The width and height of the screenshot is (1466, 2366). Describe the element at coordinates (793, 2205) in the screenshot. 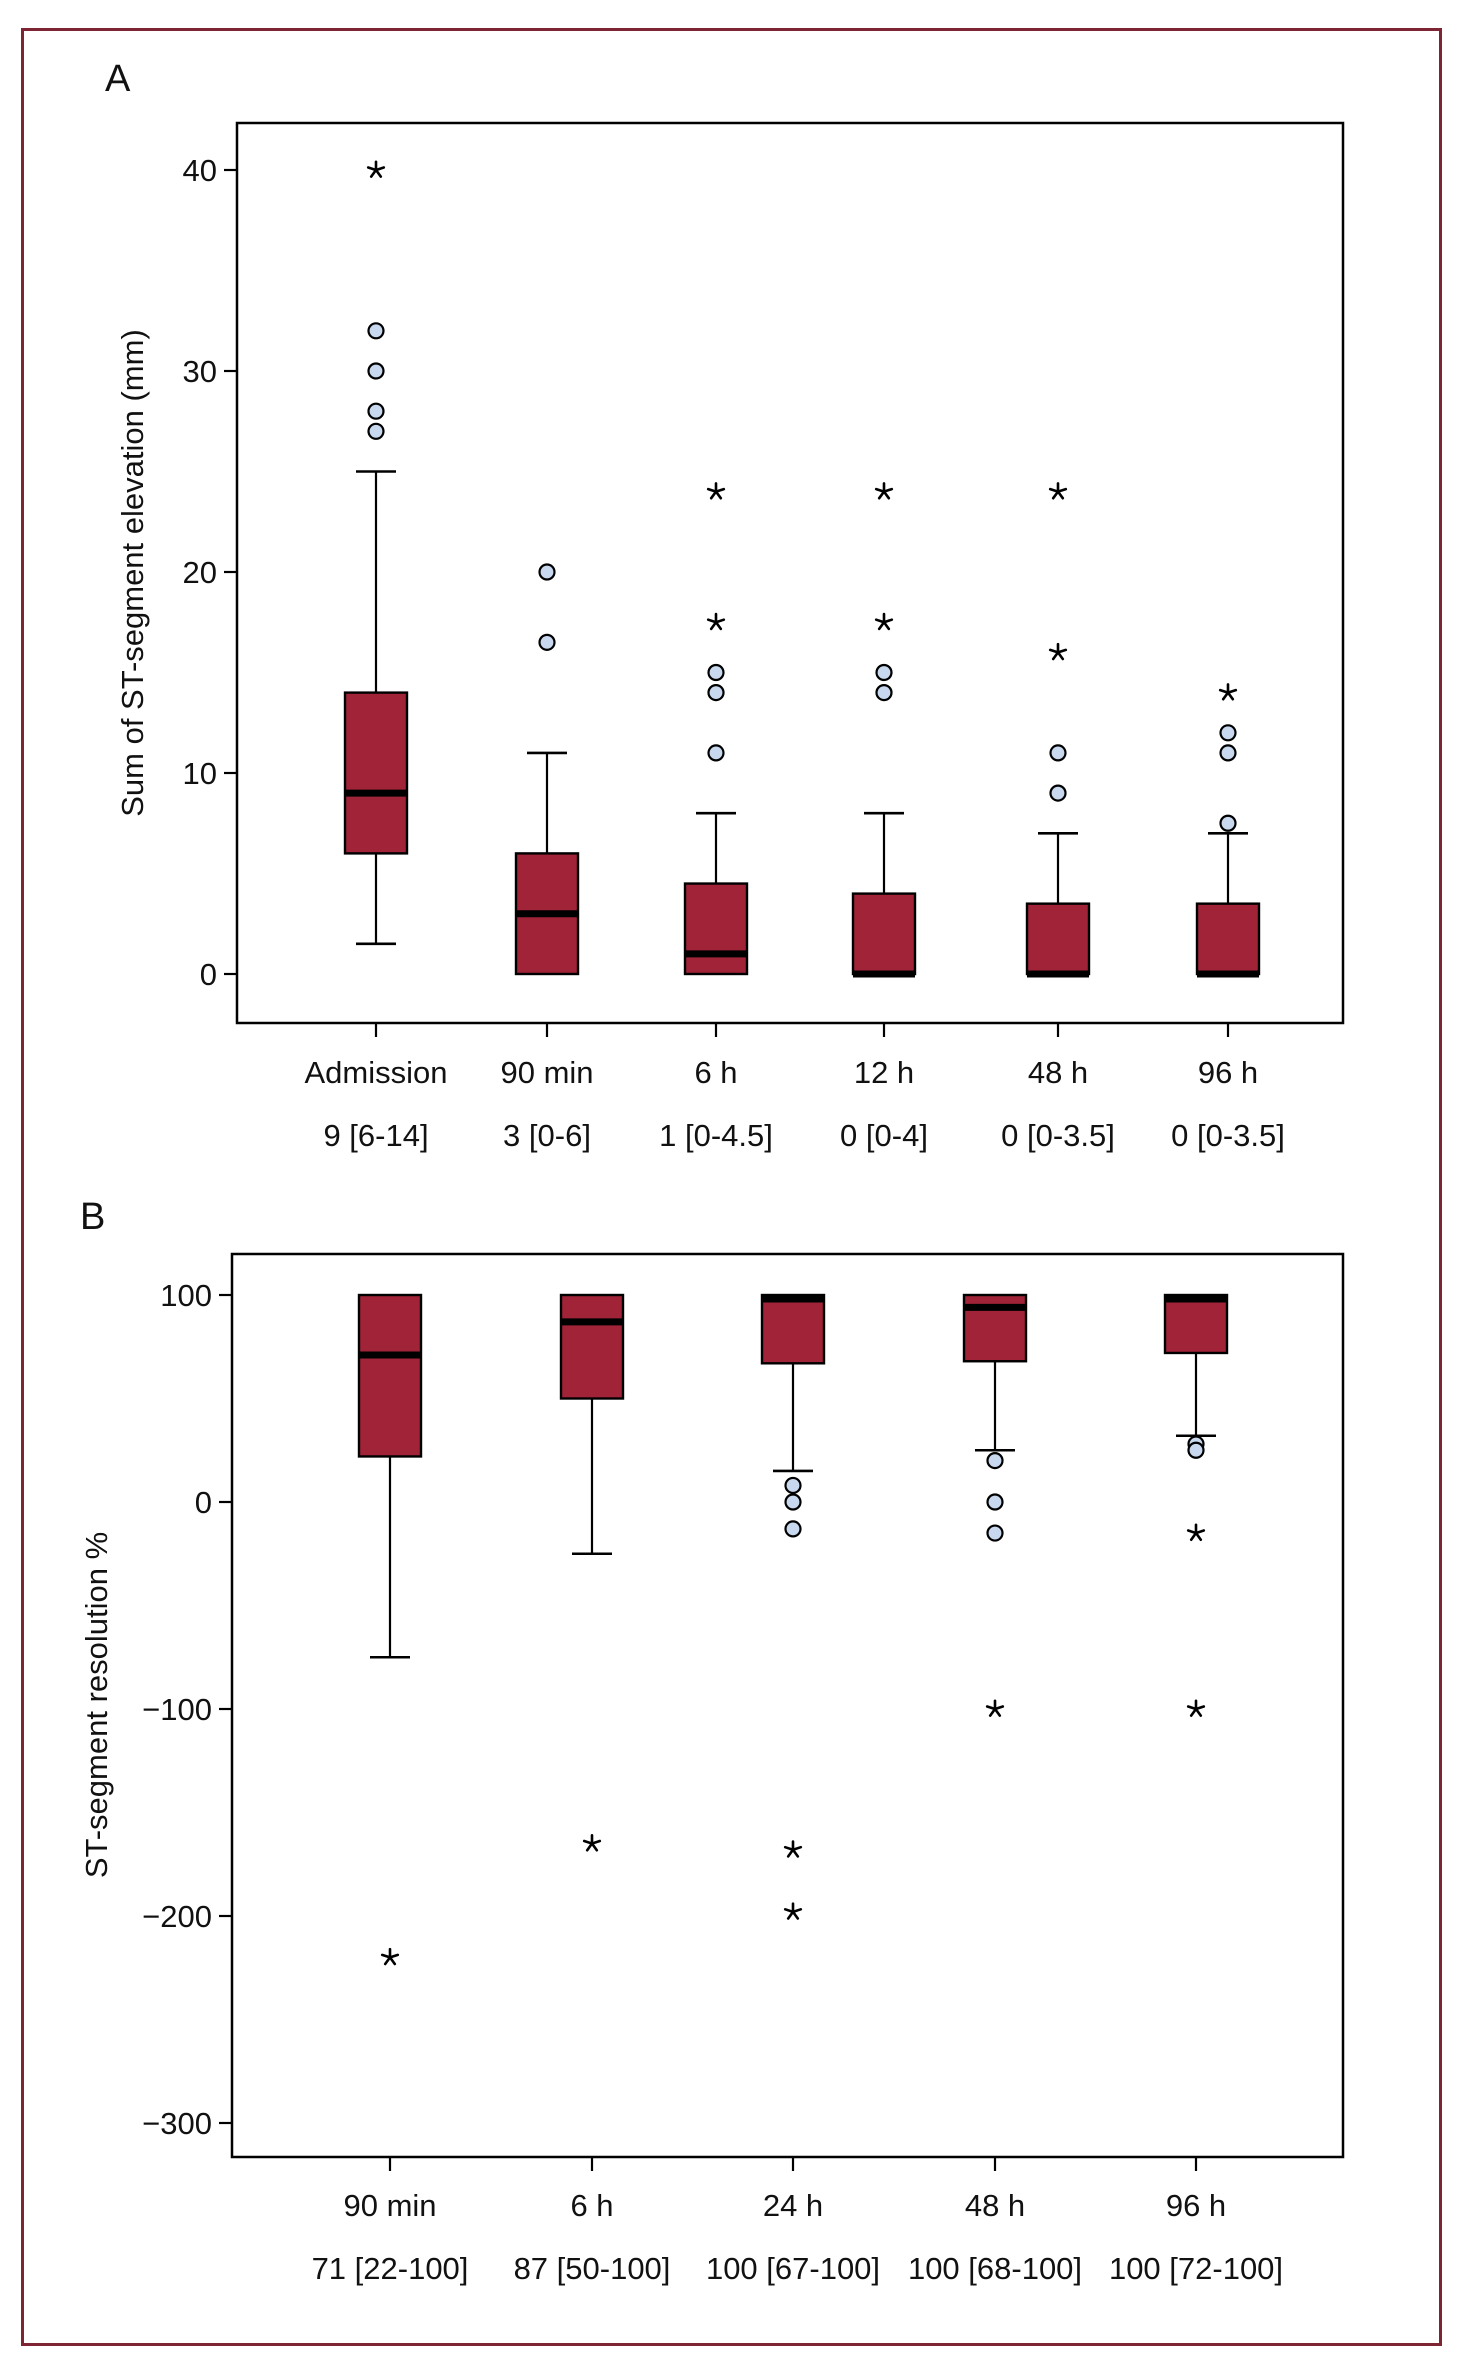

I see `category-label: 24 h` at that location.